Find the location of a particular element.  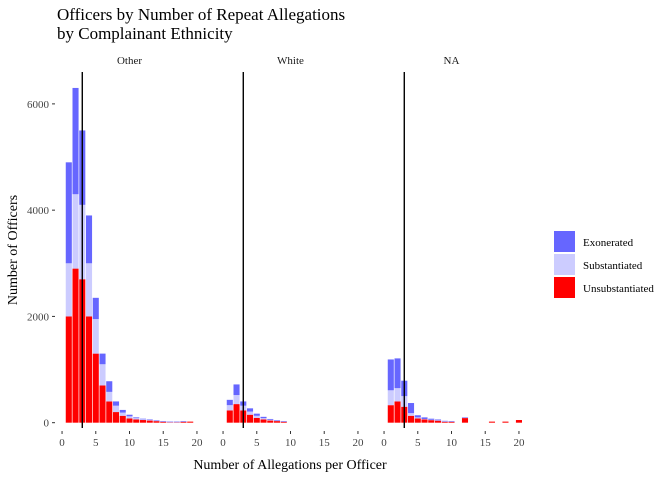

legend-key-substantiated is located at coordinates (564, 264).